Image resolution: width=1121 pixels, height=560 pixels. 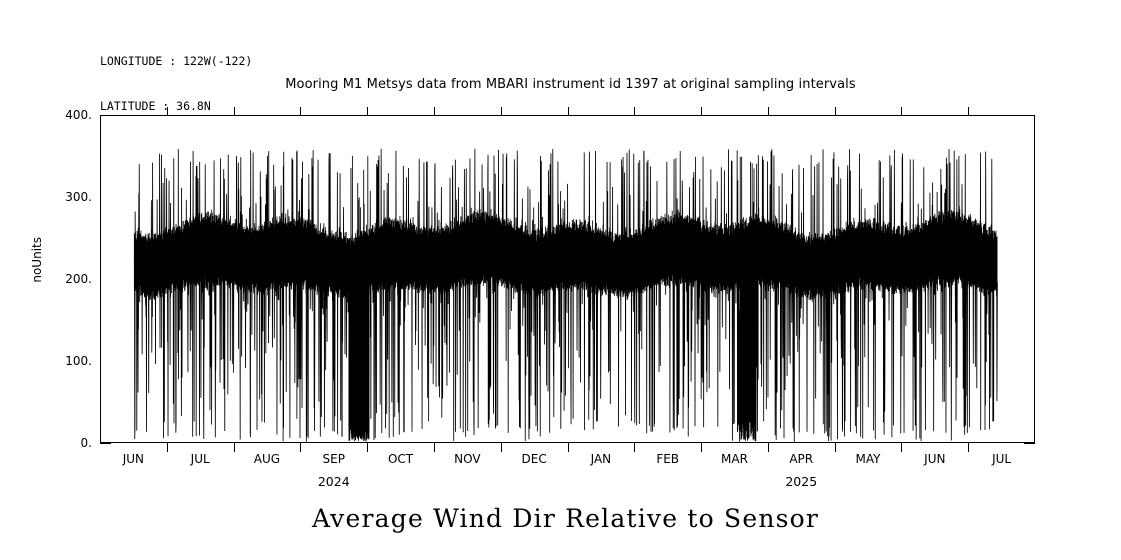 I want to click on x-year-label: 2025, so click(x=801, y=481).